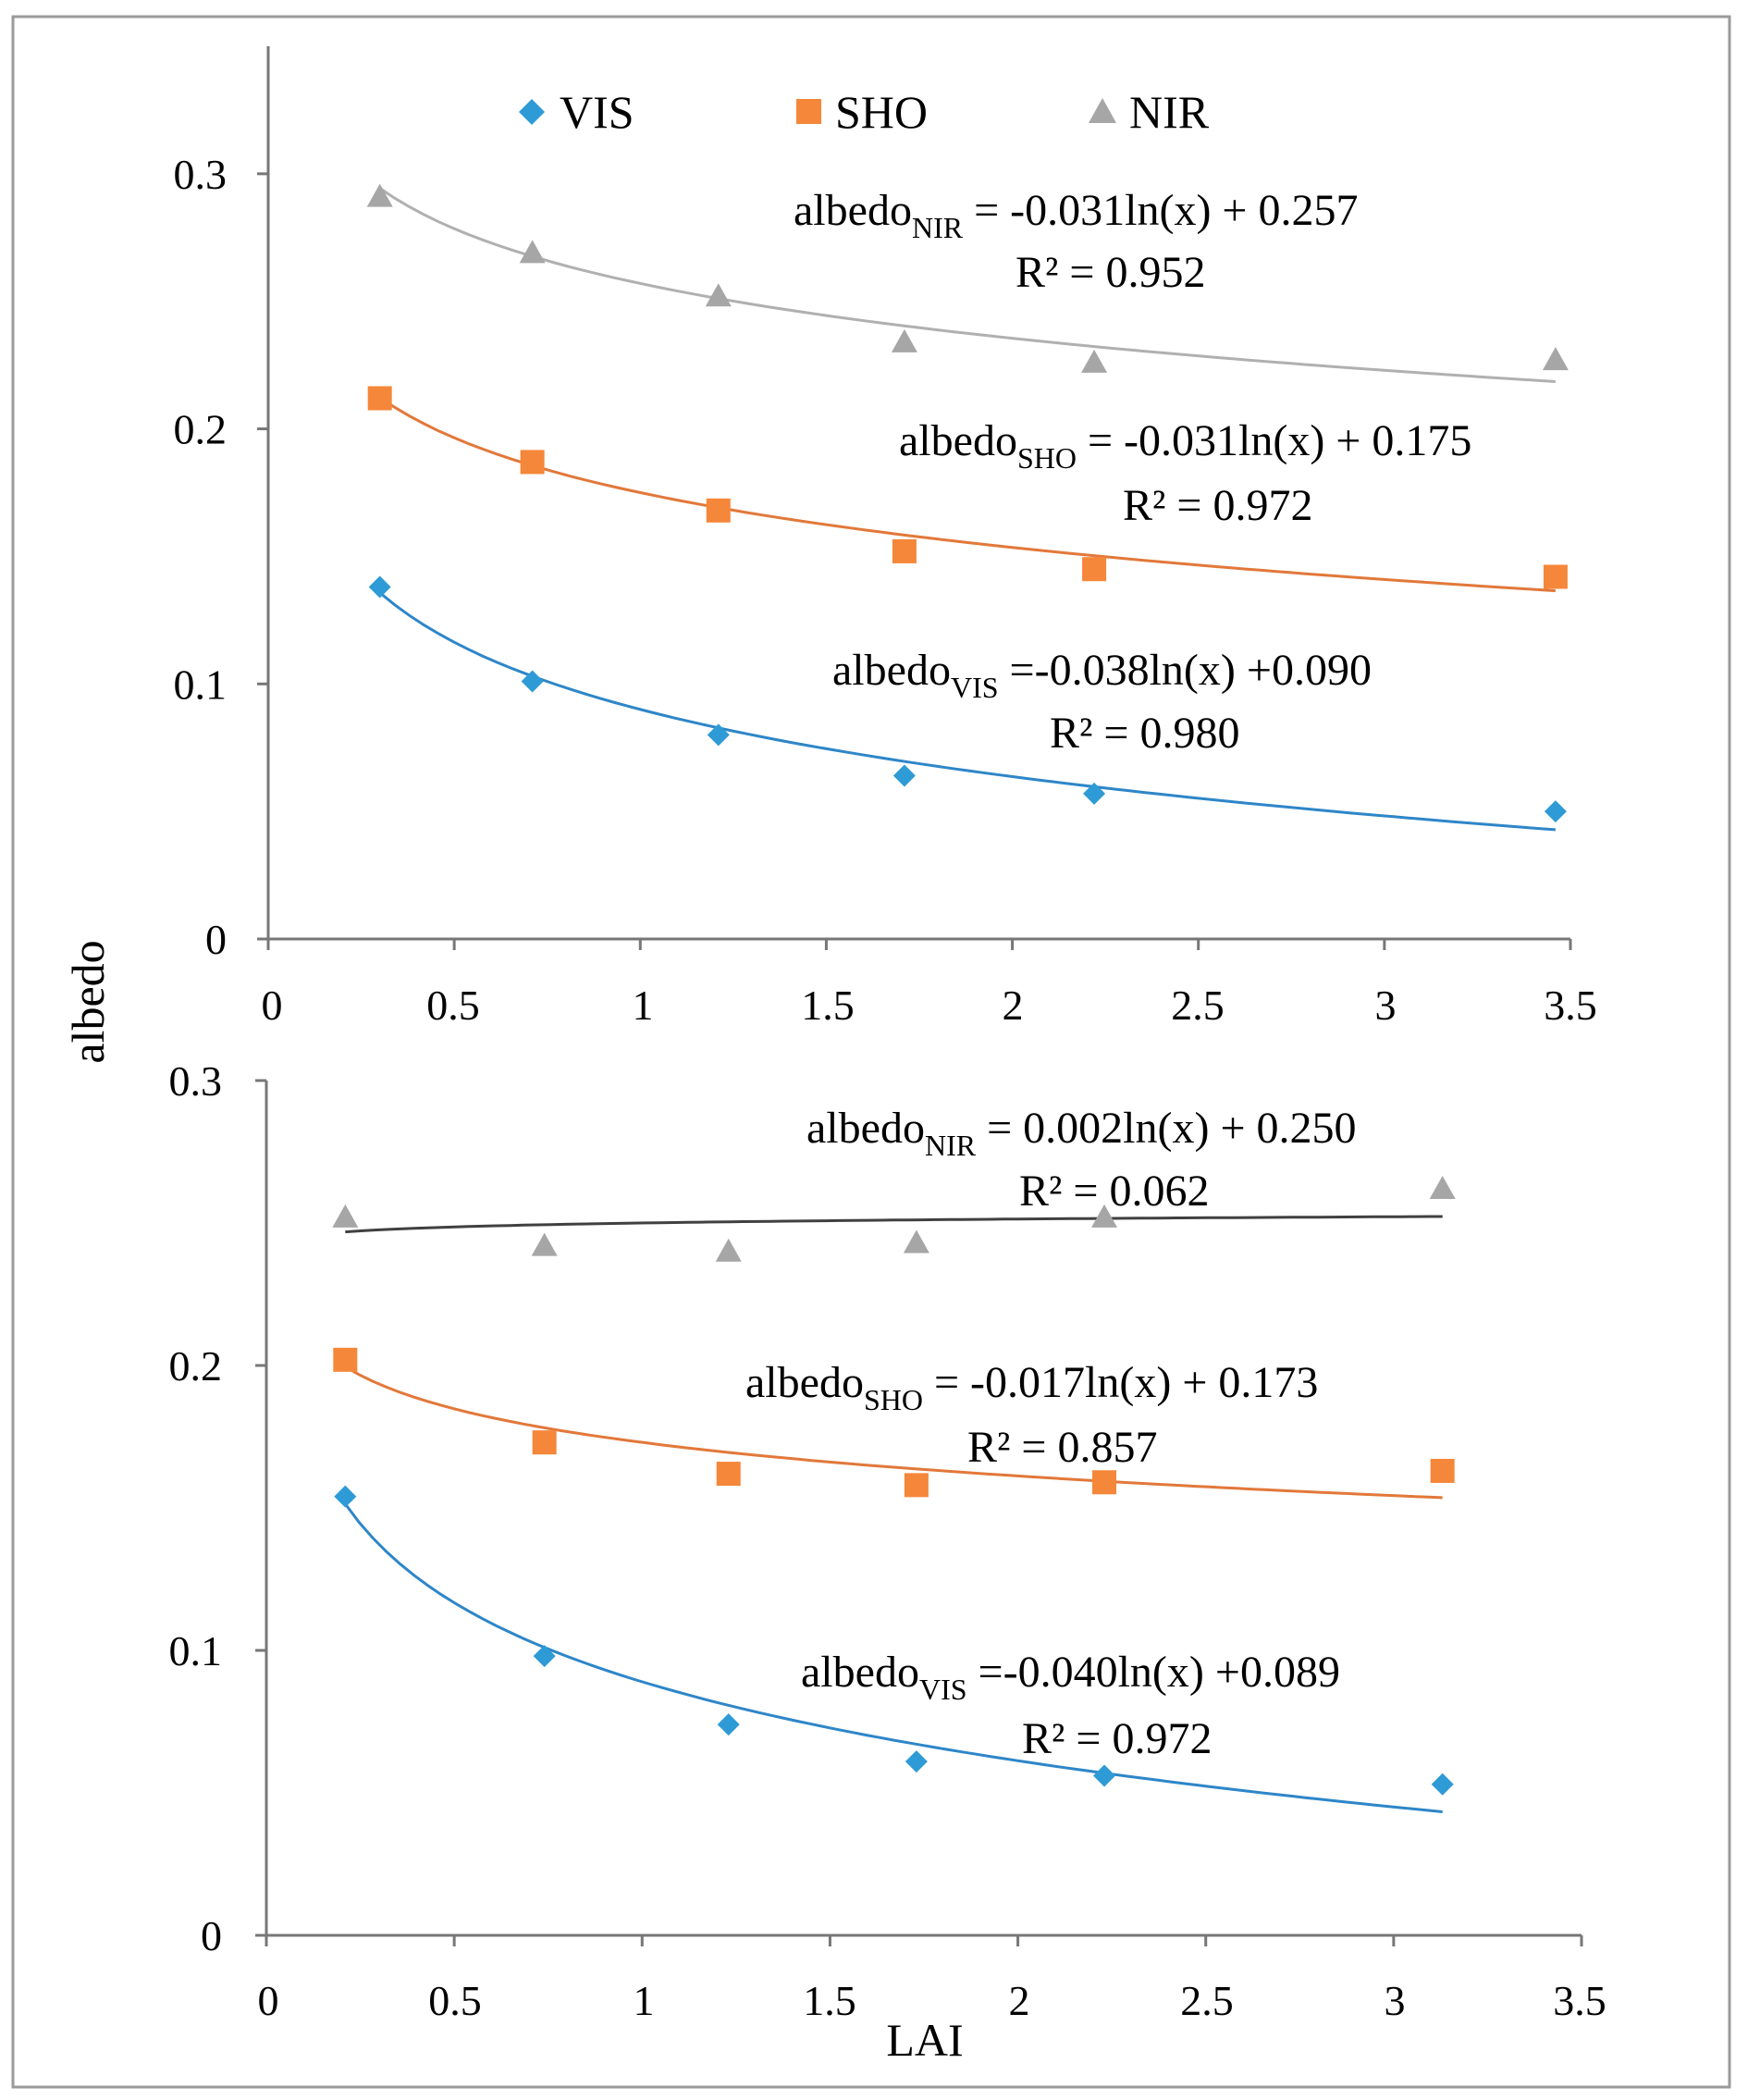  What do you see at coordinates (1117, 1738) in the screenshot?
I see `bottom-vis-r2-label: R² = 0.972` at bounding box center [1117, 1738].